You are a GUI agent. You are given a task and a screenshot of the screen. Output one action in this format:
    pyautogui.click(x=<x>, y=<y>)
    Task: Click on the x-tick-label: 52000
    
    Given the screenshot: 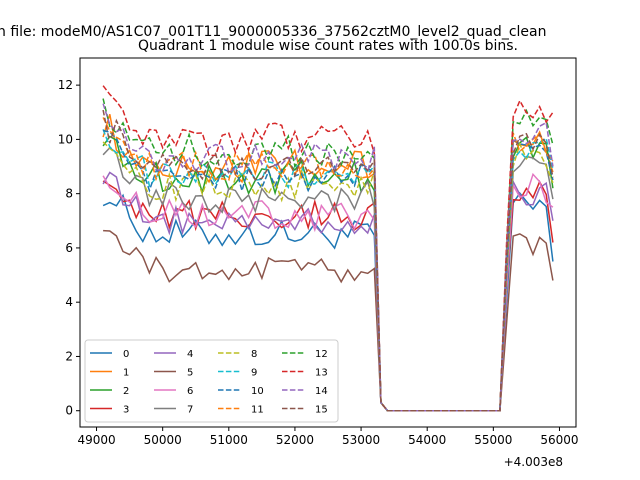 What is the action you would take?
    pyautogui.click(x=295, y=440)
    